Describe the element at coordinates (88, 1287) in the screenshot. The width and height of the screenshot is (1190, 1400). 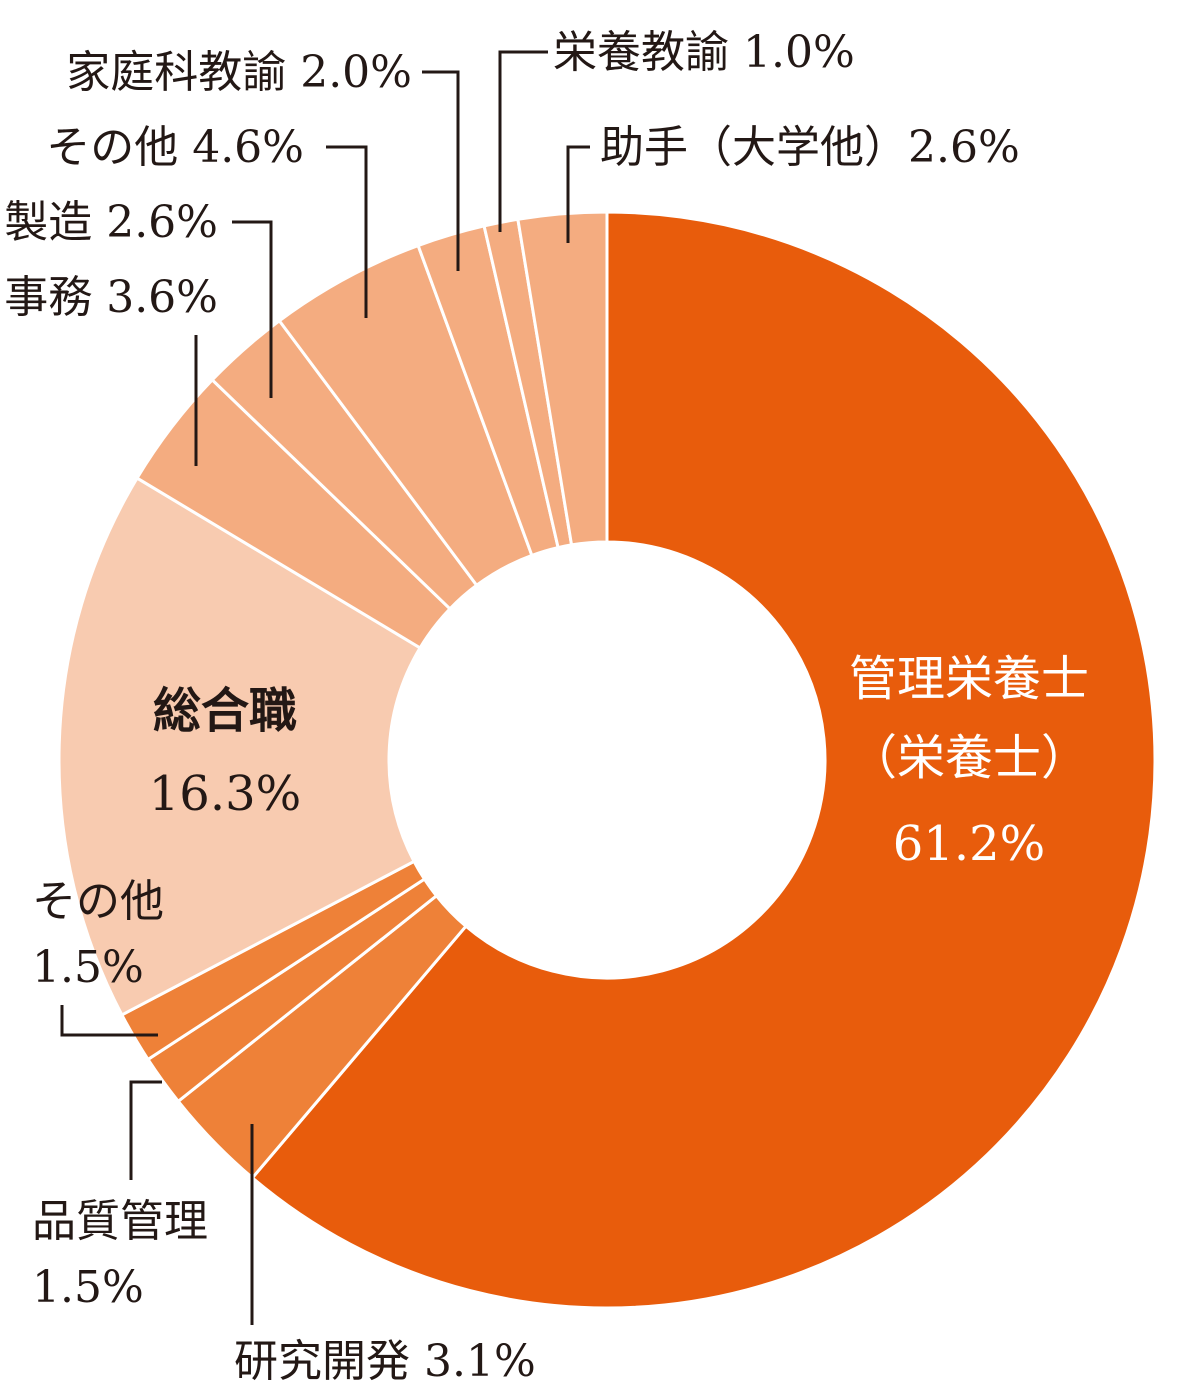
I see `label-hinshitsu-value: 1.5%` at that location.